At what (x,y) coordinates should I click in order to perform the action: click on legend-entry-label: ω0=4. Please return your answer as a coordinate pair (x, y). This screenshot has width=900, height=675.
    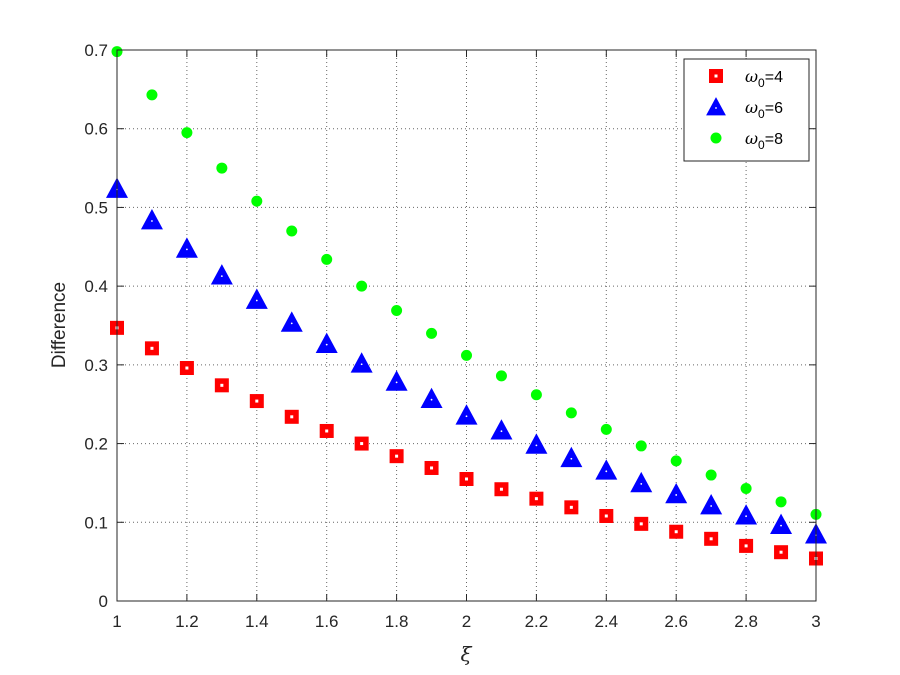
    Looking at the image, I should click on (764, 78).